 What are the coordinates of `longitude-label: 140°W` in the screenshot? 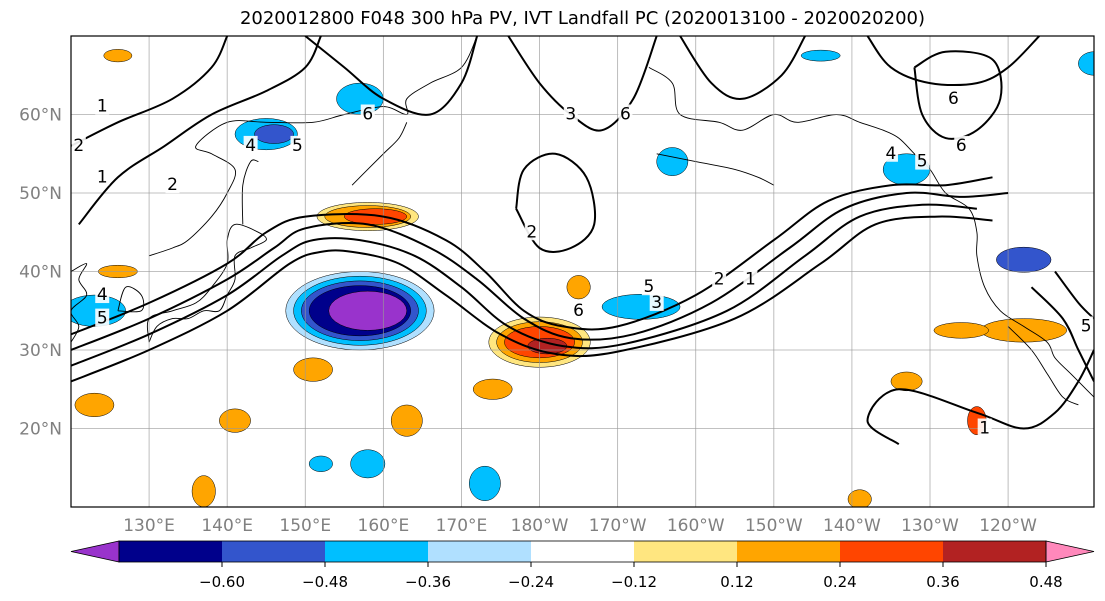 It's located at (852, 526).